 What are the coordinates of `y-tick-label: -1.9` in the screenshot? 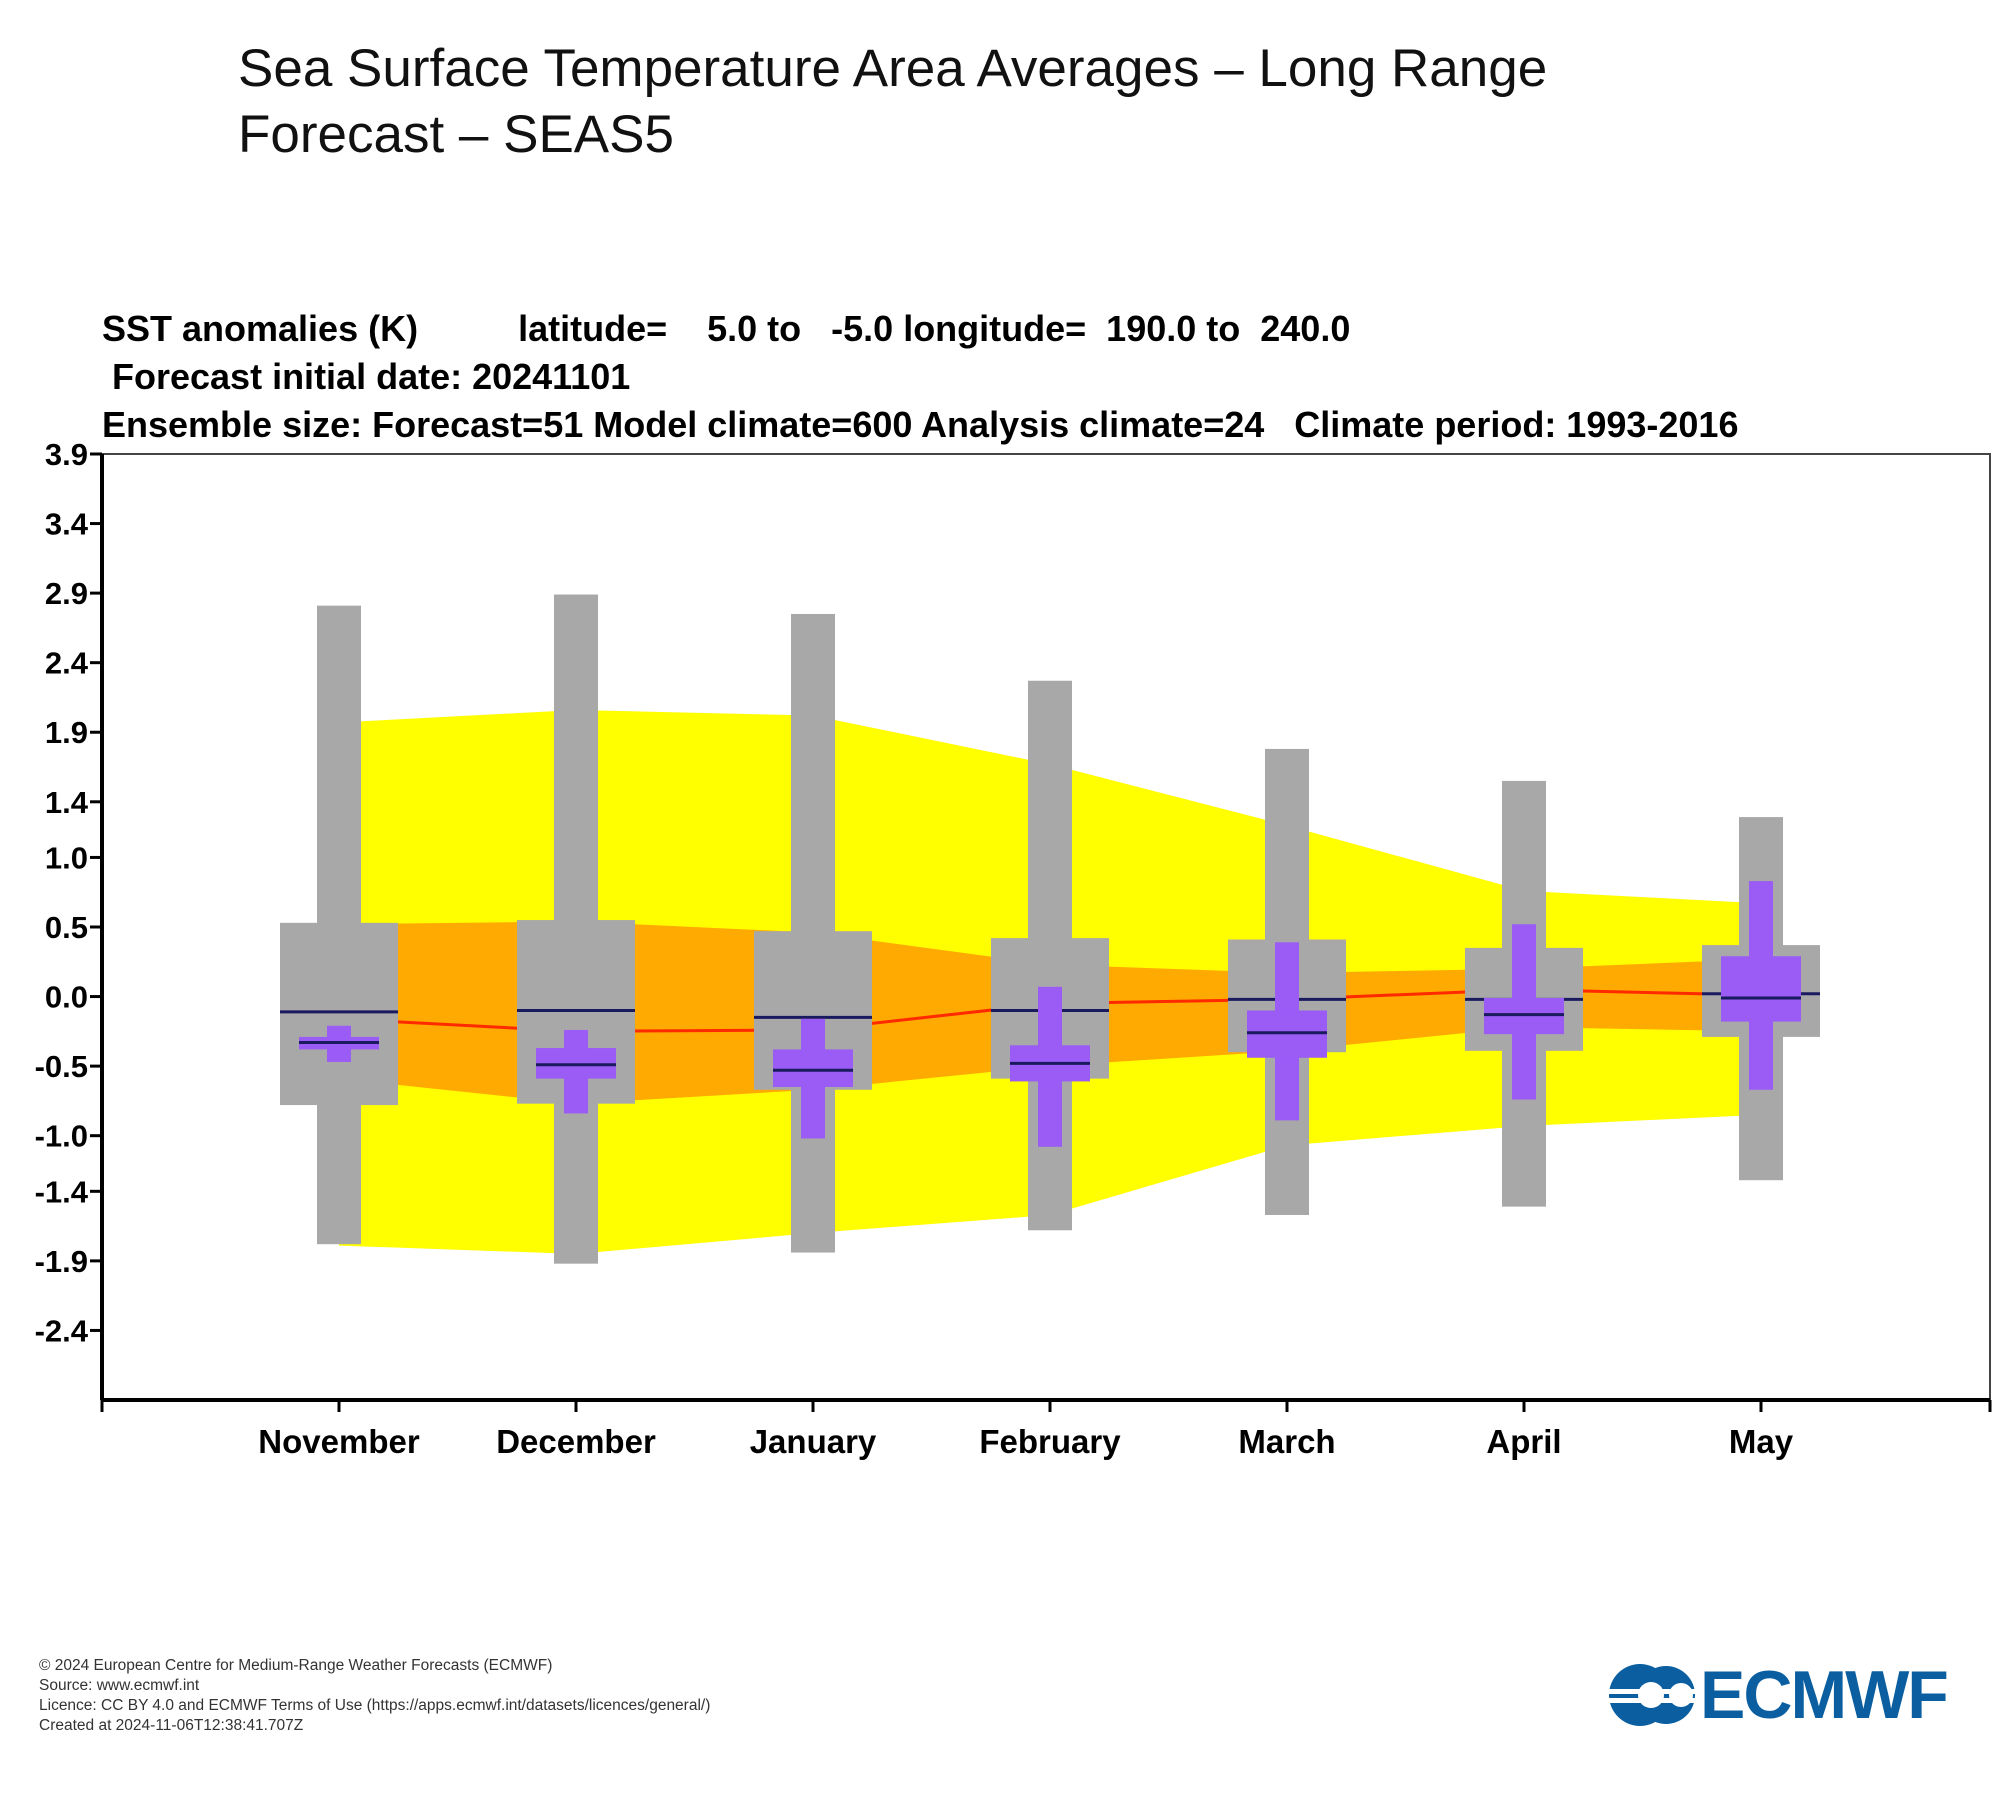 It's located at (61, 1261).